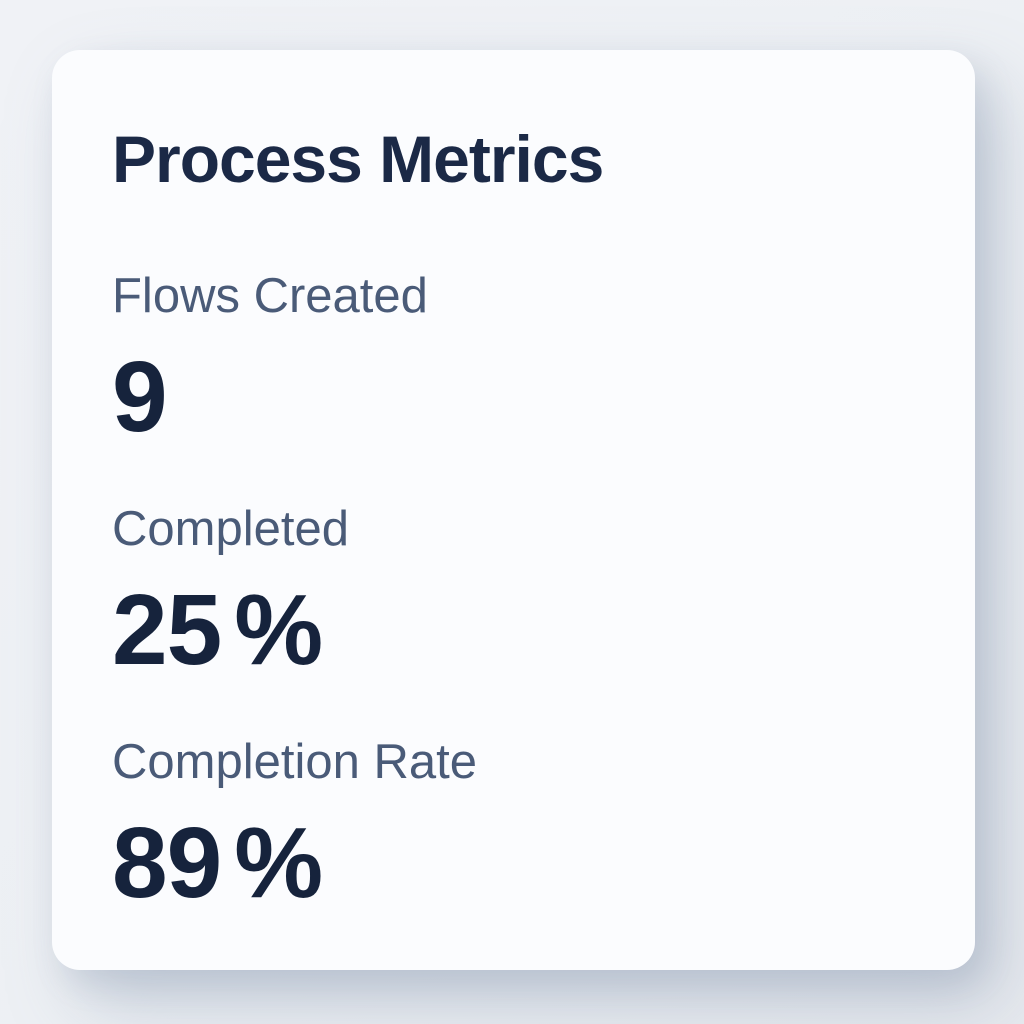  Describe the element at coordinates (513, 863) in the screenshot. I see `metric-value: 89%` at that location.